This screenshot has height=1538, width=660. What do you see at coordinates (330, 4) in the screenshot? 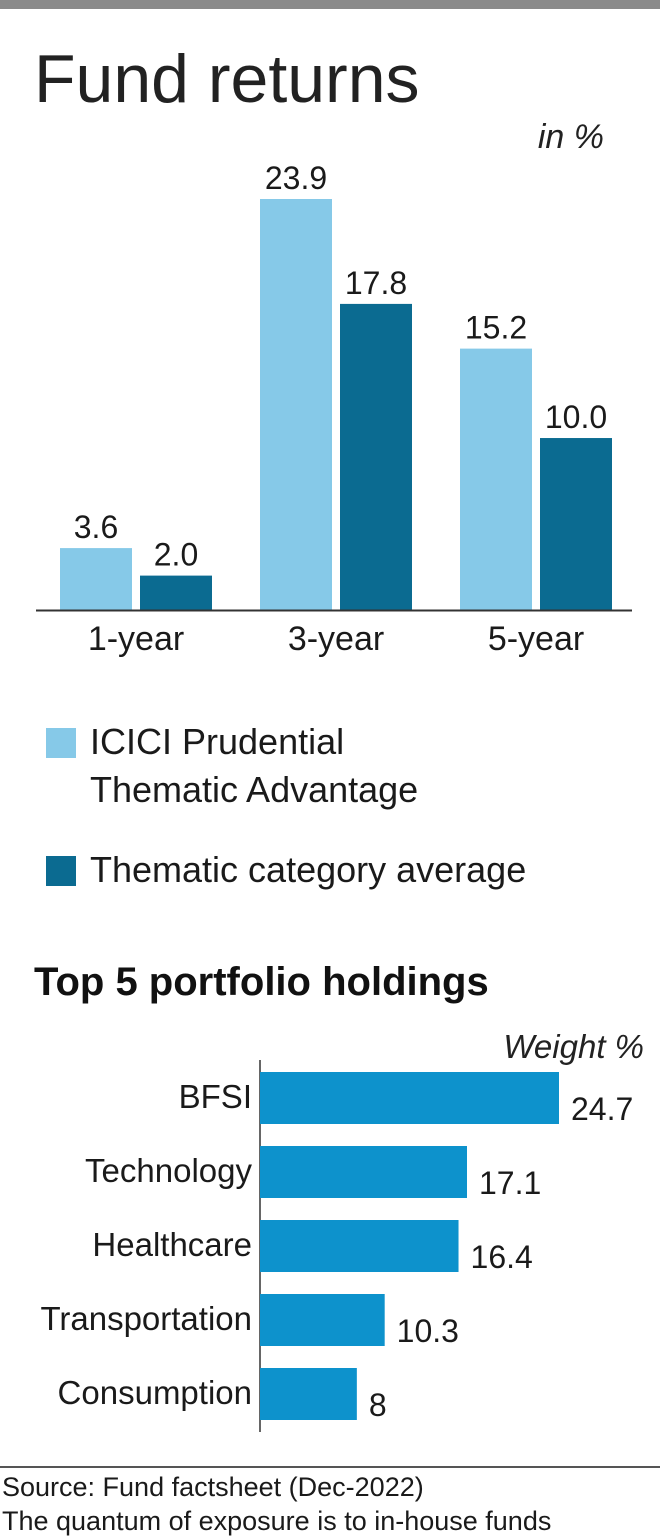
I see `top-rule` at bounding box center [330, 4].